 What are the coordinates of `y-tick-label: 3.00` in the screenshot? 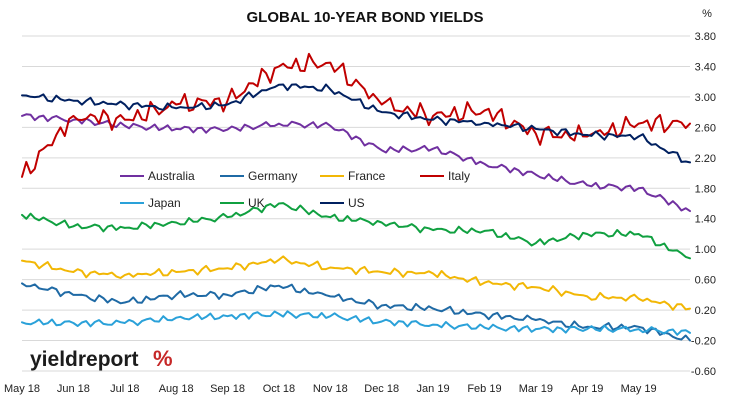 It's located at (705, 98).